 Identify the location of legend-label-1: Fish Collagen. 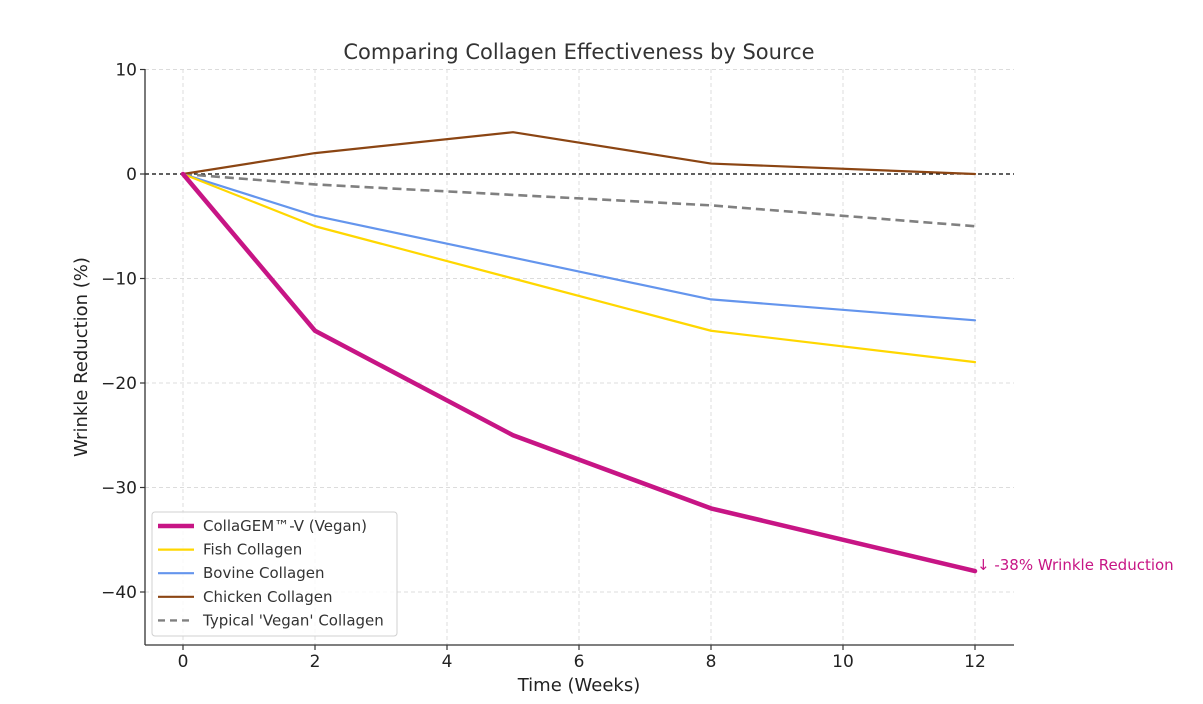
(252, 550).